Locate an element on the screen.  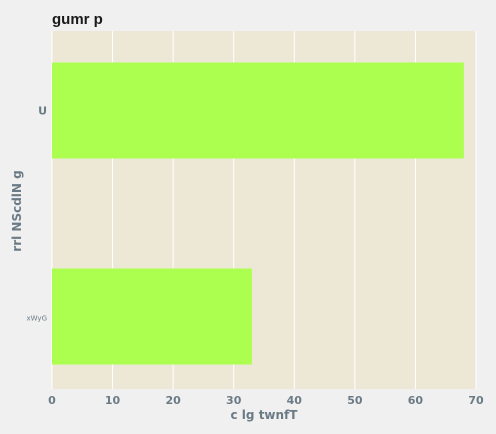
x-axis-label: c lg twnfT is located at coordinates (265, 415).